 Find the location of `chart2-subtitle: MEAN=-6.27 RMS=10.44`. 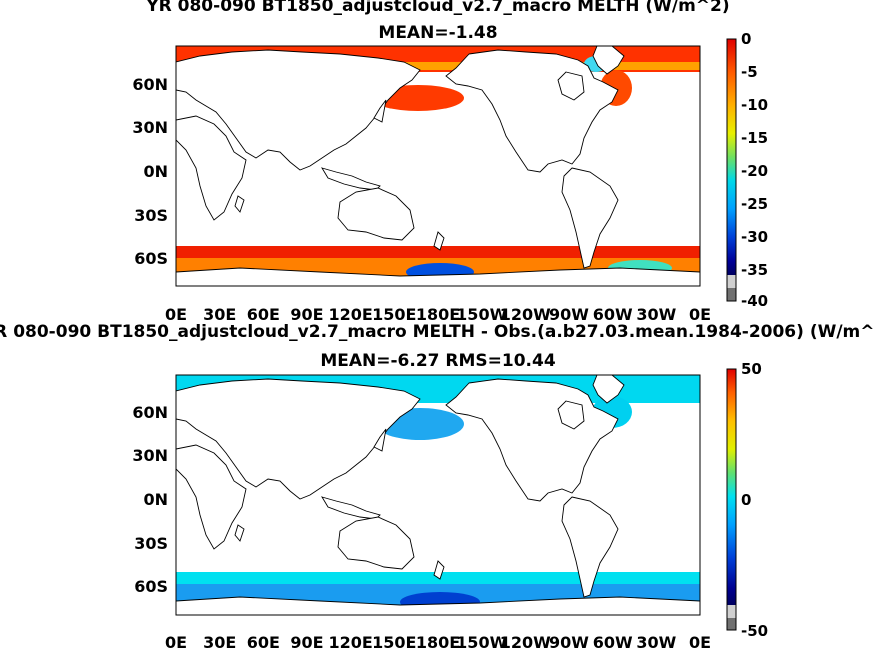

chart2-subtitle: MEAN=-6.27 RMS=10.44 is located at coordinates (438, 361).